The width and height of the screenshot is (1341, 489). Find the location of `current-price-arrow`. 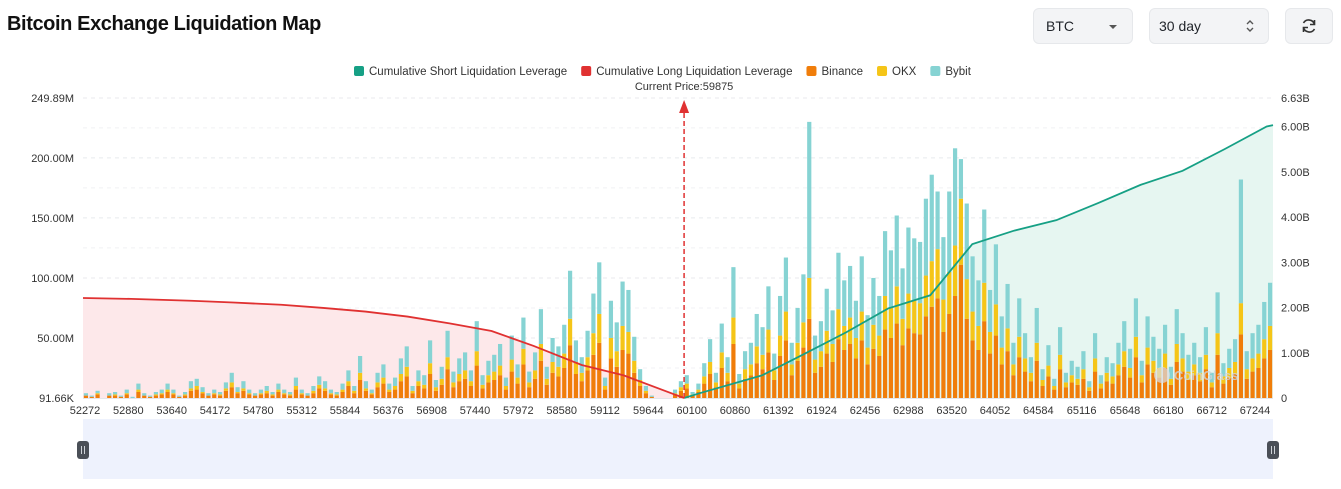

current-price-arrow is located at coordinates (684, 106).